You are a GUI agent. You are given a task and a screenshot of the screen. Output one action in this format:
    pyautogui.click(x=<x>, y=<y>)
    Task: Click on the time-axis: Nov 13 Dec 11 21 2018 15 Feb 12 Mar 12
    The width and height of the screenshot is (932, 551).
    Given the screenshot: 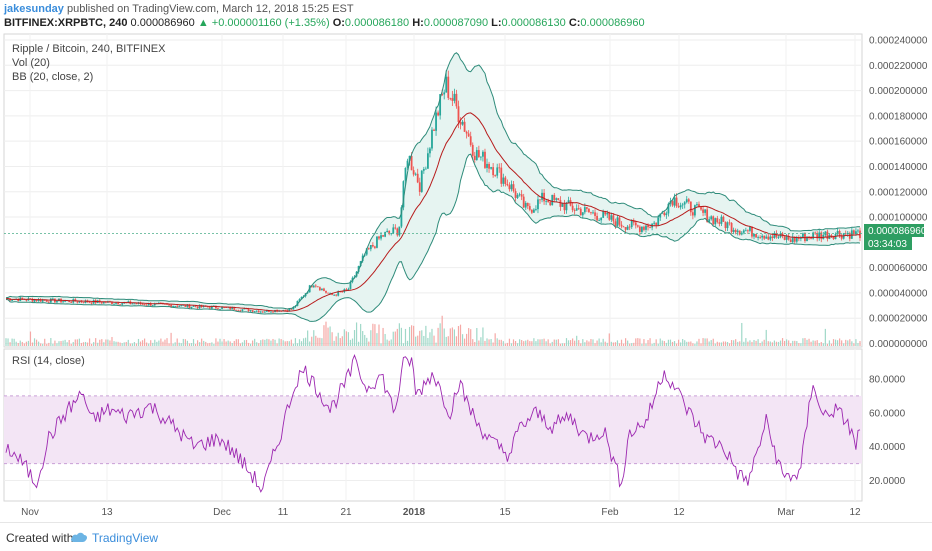 What is the action you would take?
    pyautogui.click(x=441, y=512)
    